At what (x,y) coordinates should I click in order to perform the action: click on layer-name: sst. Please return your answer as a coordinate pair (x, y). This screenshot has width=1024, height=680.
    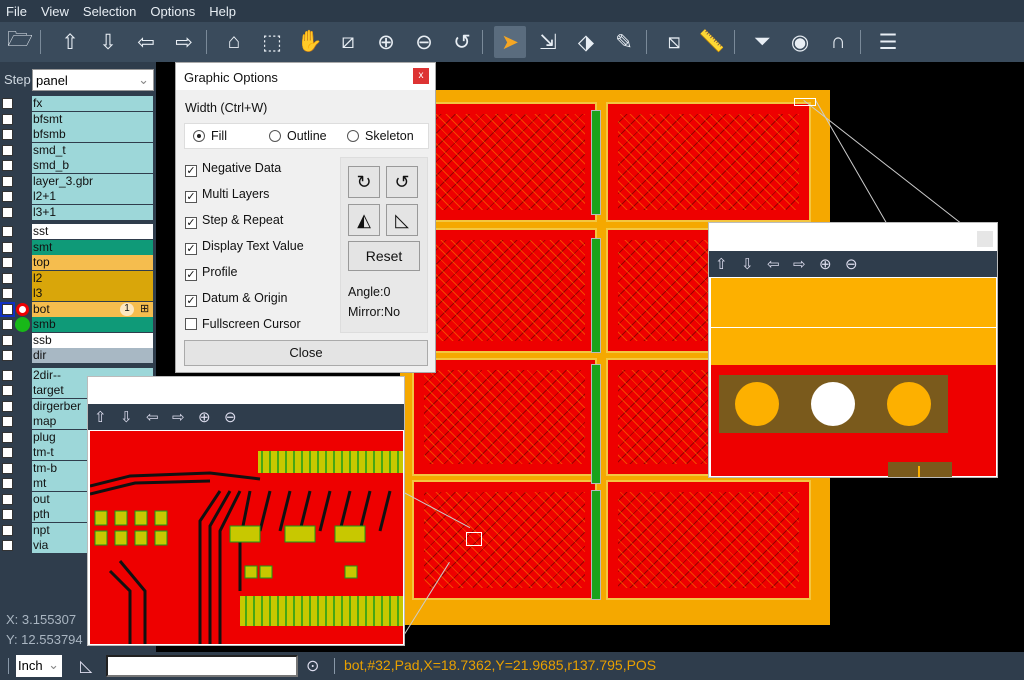
    Looking at the image, I should click on (92, 231).